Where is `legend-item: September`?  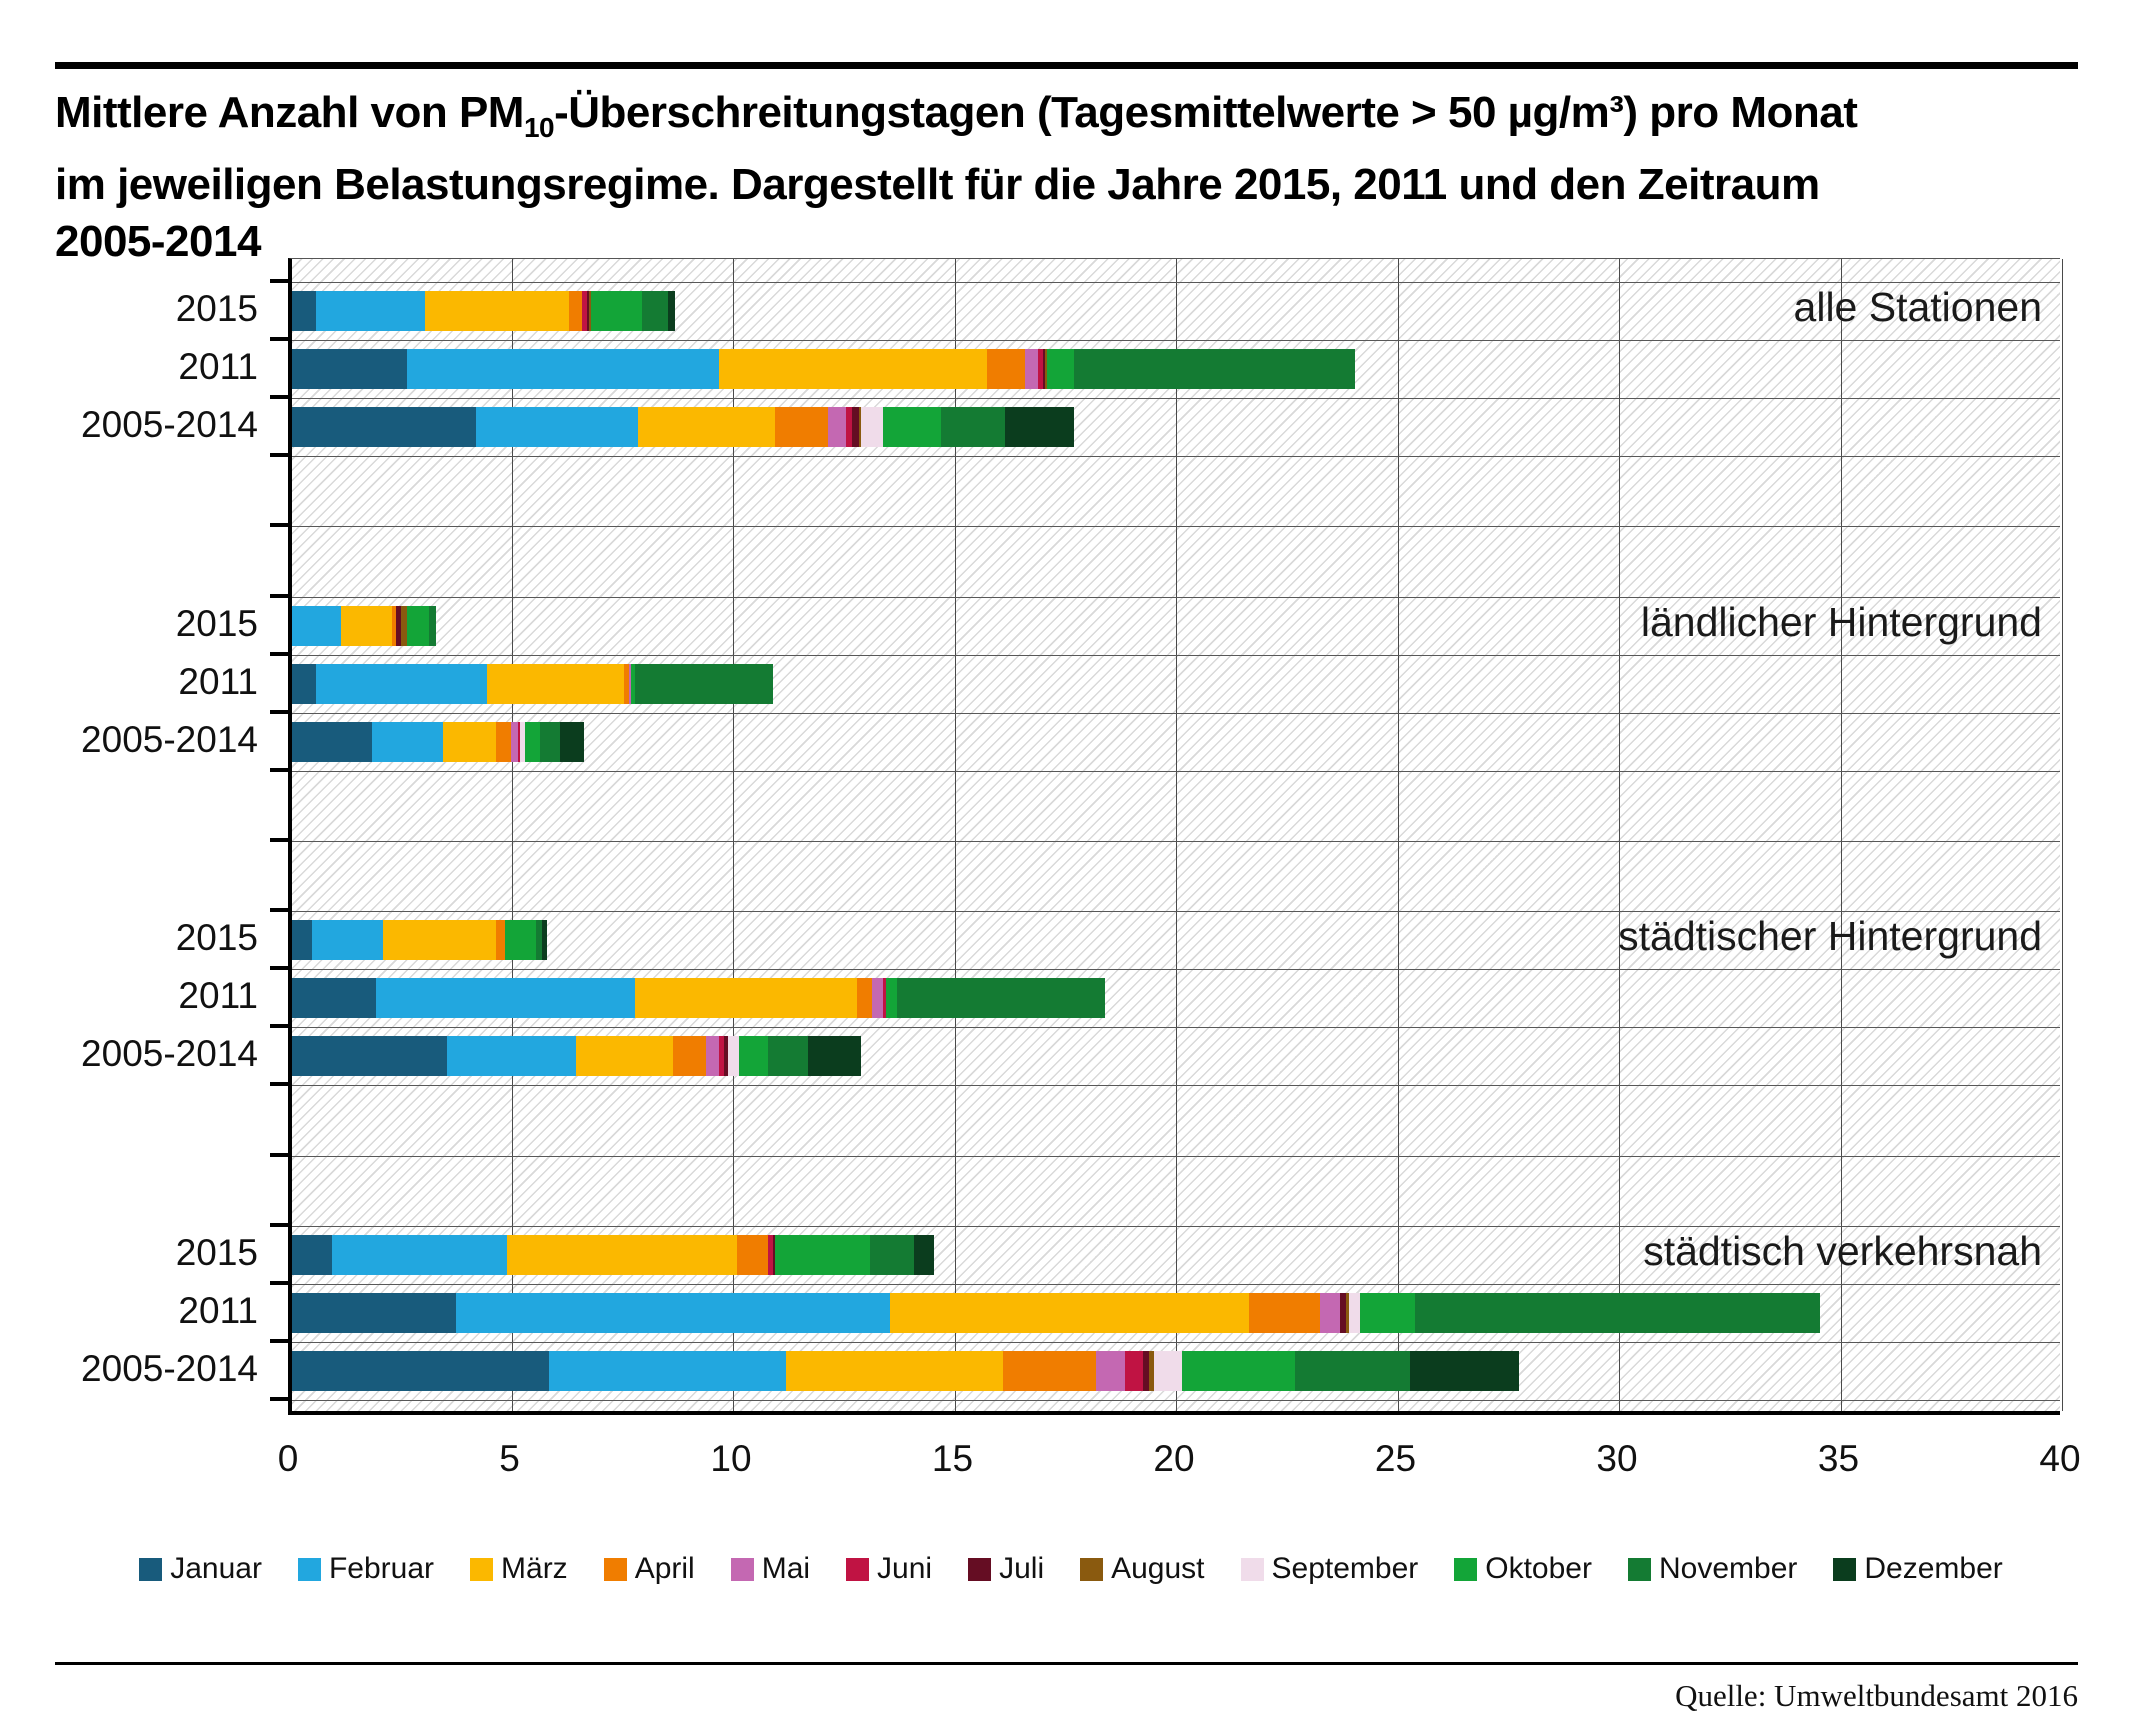
legend-item: September is located at coordinates (1329, 1569).